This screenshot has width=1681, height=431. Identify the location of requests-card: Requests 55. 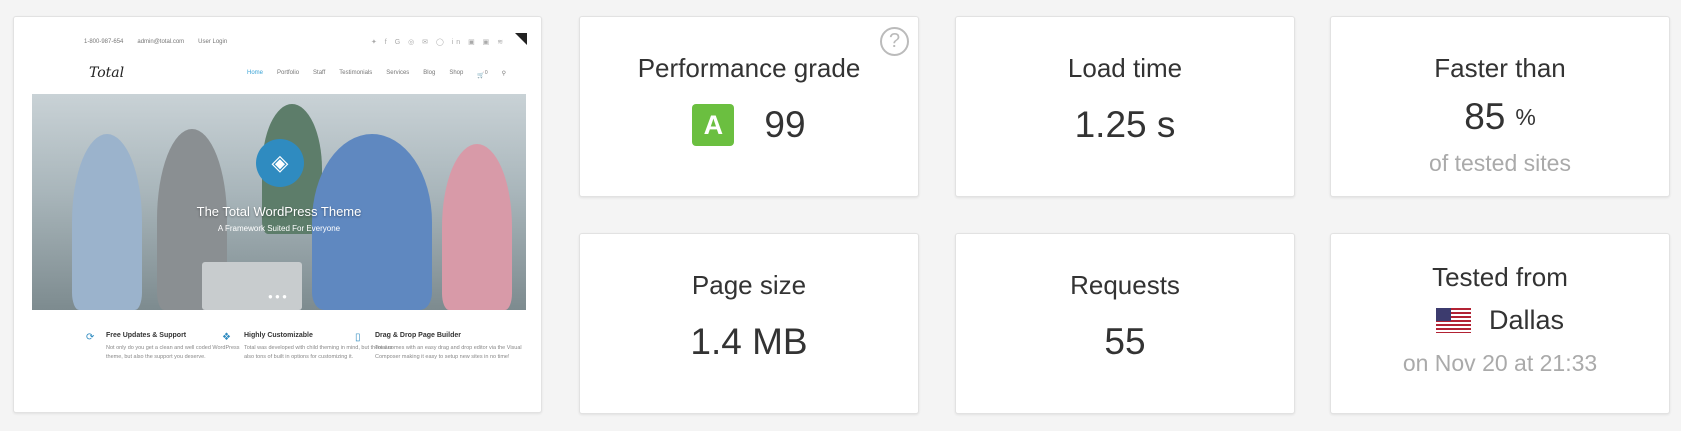
(1125, 323).